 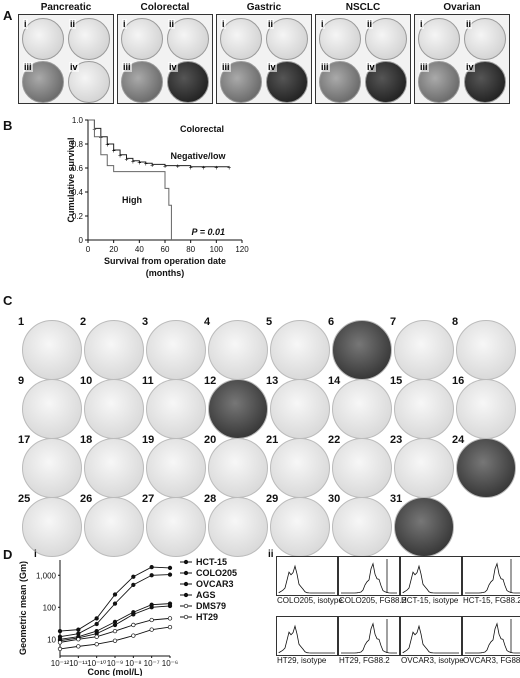 What do you see at coordinates (133, 663) in the screenshot?
I see `x-tick-label: 10⁻⁸` at bounding box center [133, 663].